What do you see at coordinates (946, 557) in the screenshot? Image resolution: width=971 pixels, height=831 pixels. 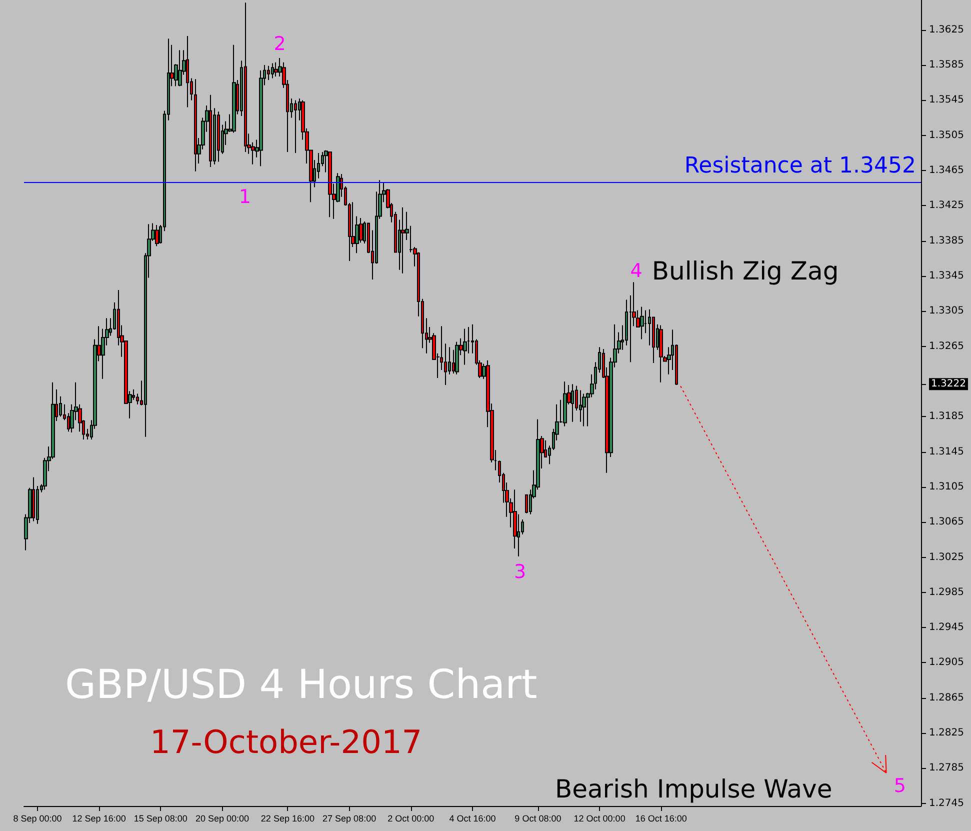 I see `y-tick-label: 1.3025` at bounding box center [946, 557].